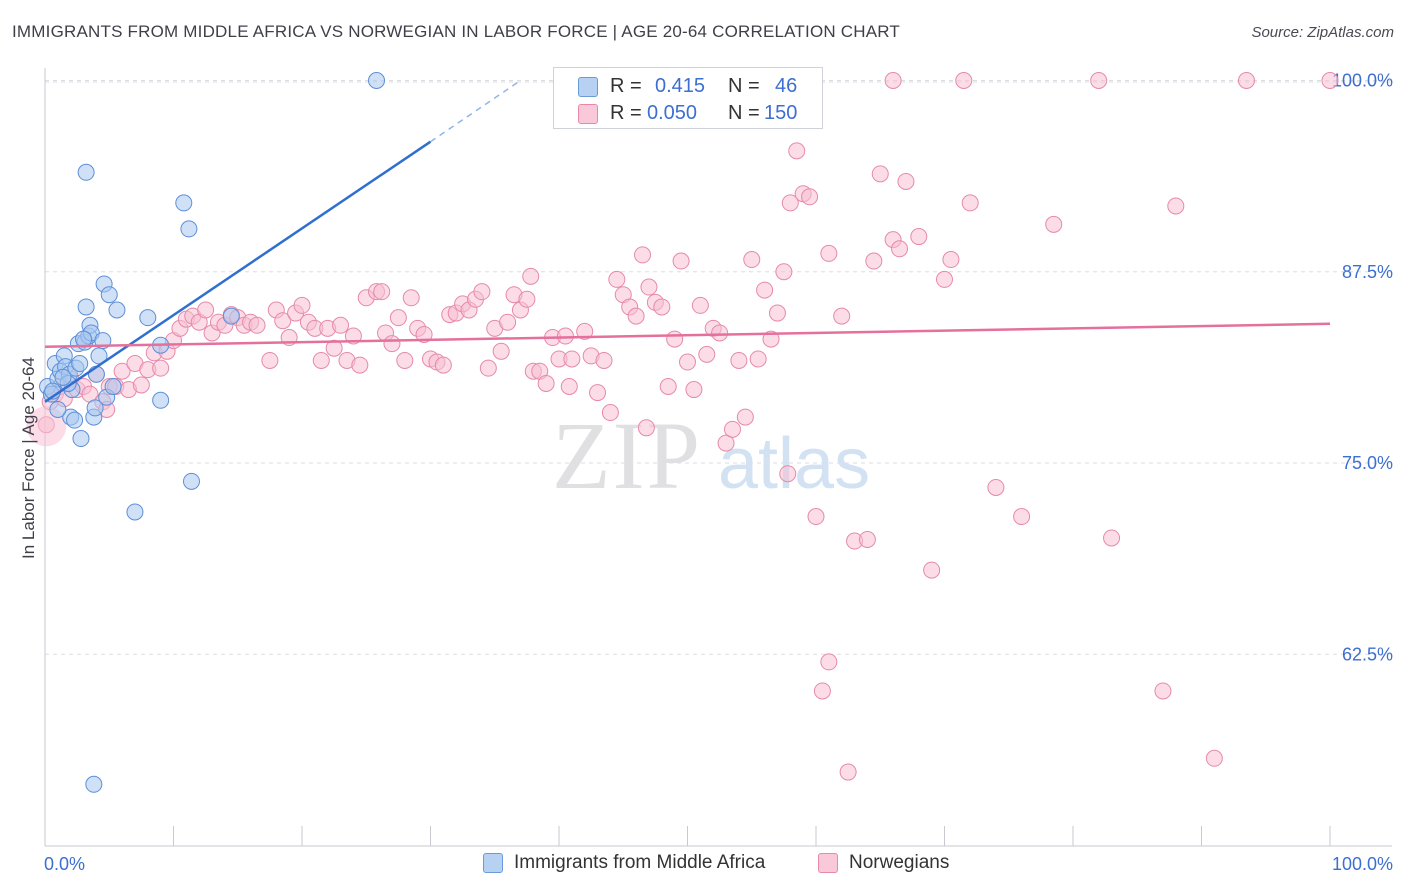 The image size is (1406, 892). I want to click on y-tick-label: 75.0%, so click(1367, 463).